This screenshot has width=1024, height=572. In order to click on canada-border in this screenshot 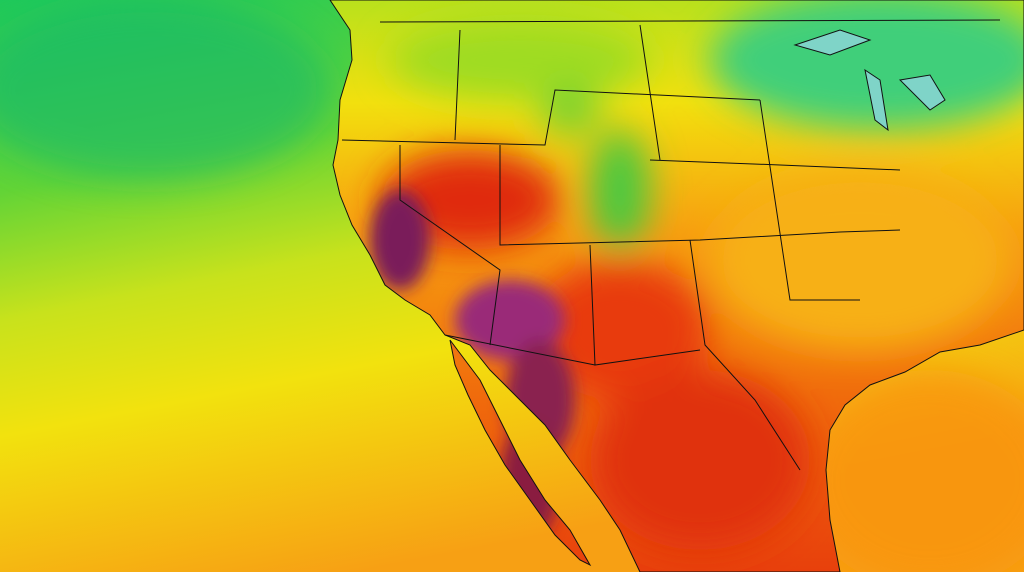, I will do `click(690, 21)`.